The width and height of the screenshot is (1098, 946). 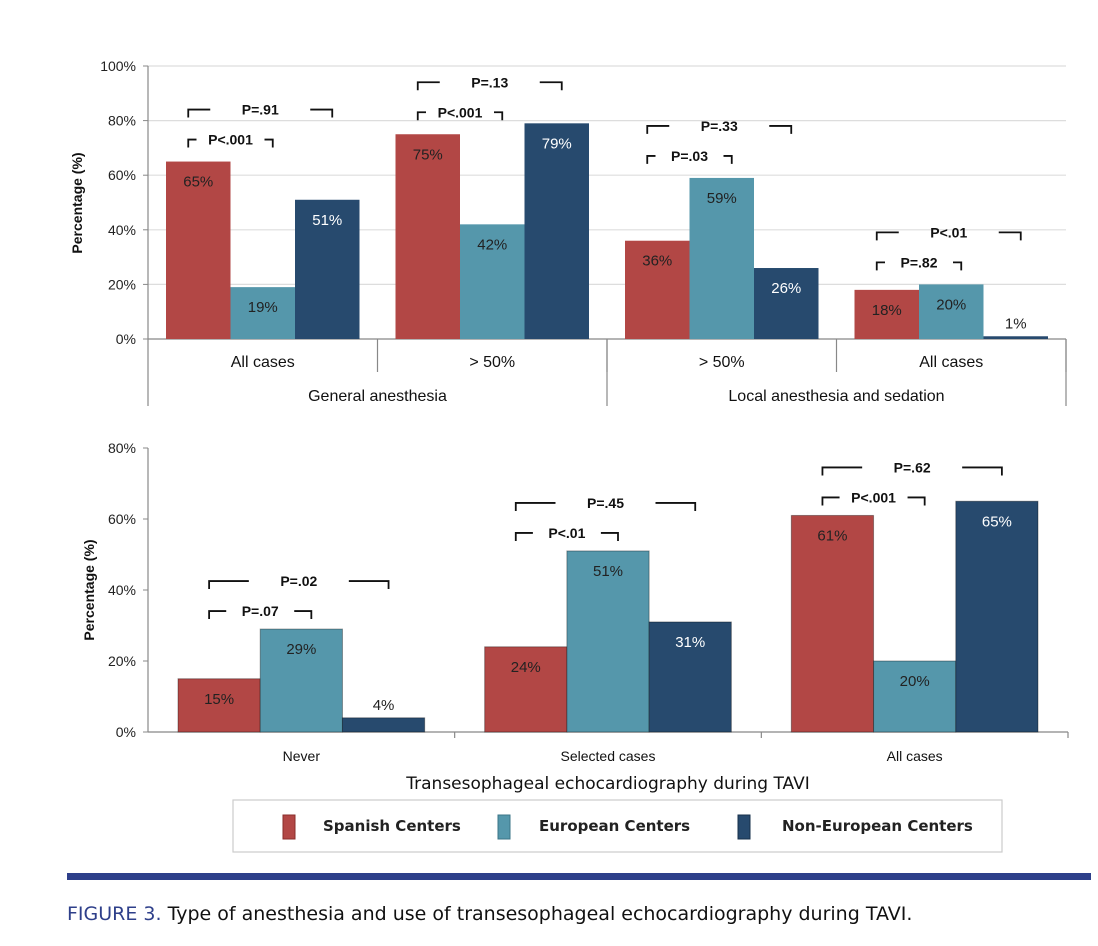 I want to click on p-value-label: P=.91, so click(x=260, y=110).